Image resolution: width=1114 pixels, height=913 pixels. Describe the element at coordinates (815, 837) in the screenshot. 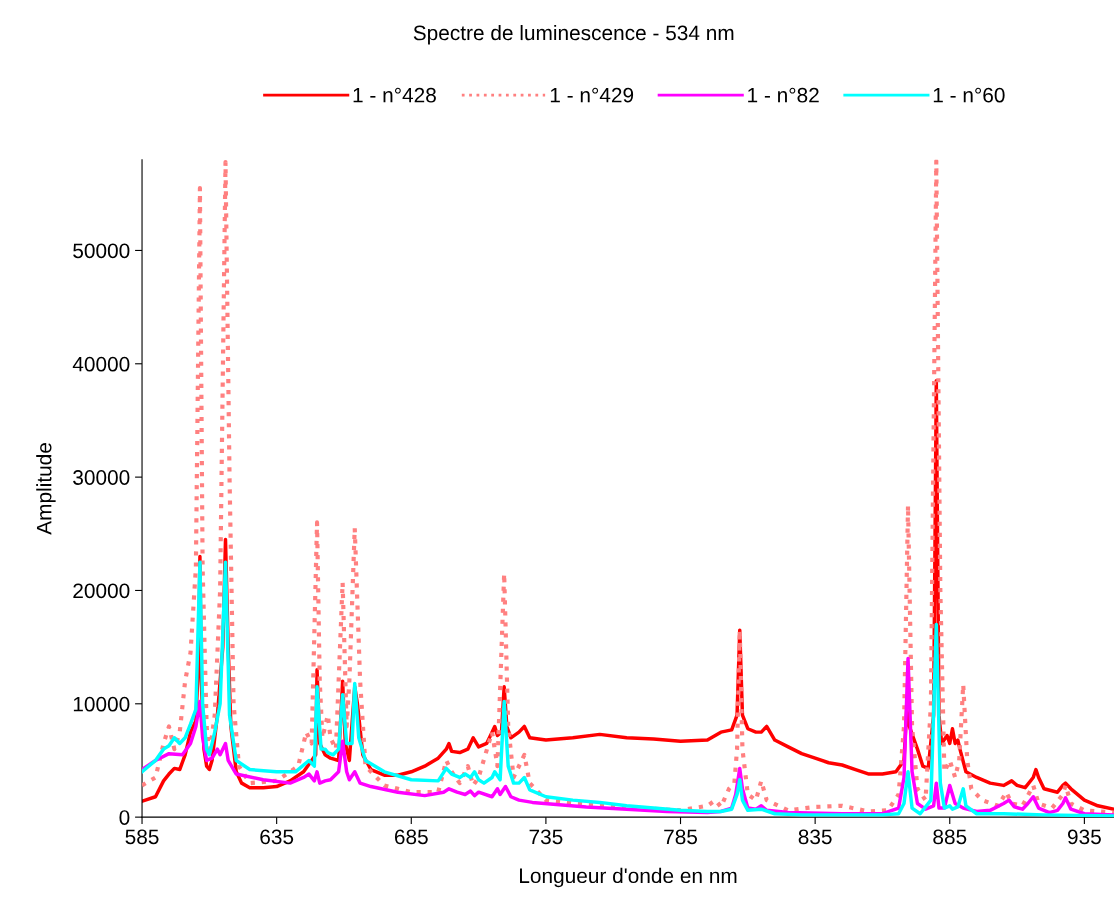

I see `x-tick-label: 835` at that location.